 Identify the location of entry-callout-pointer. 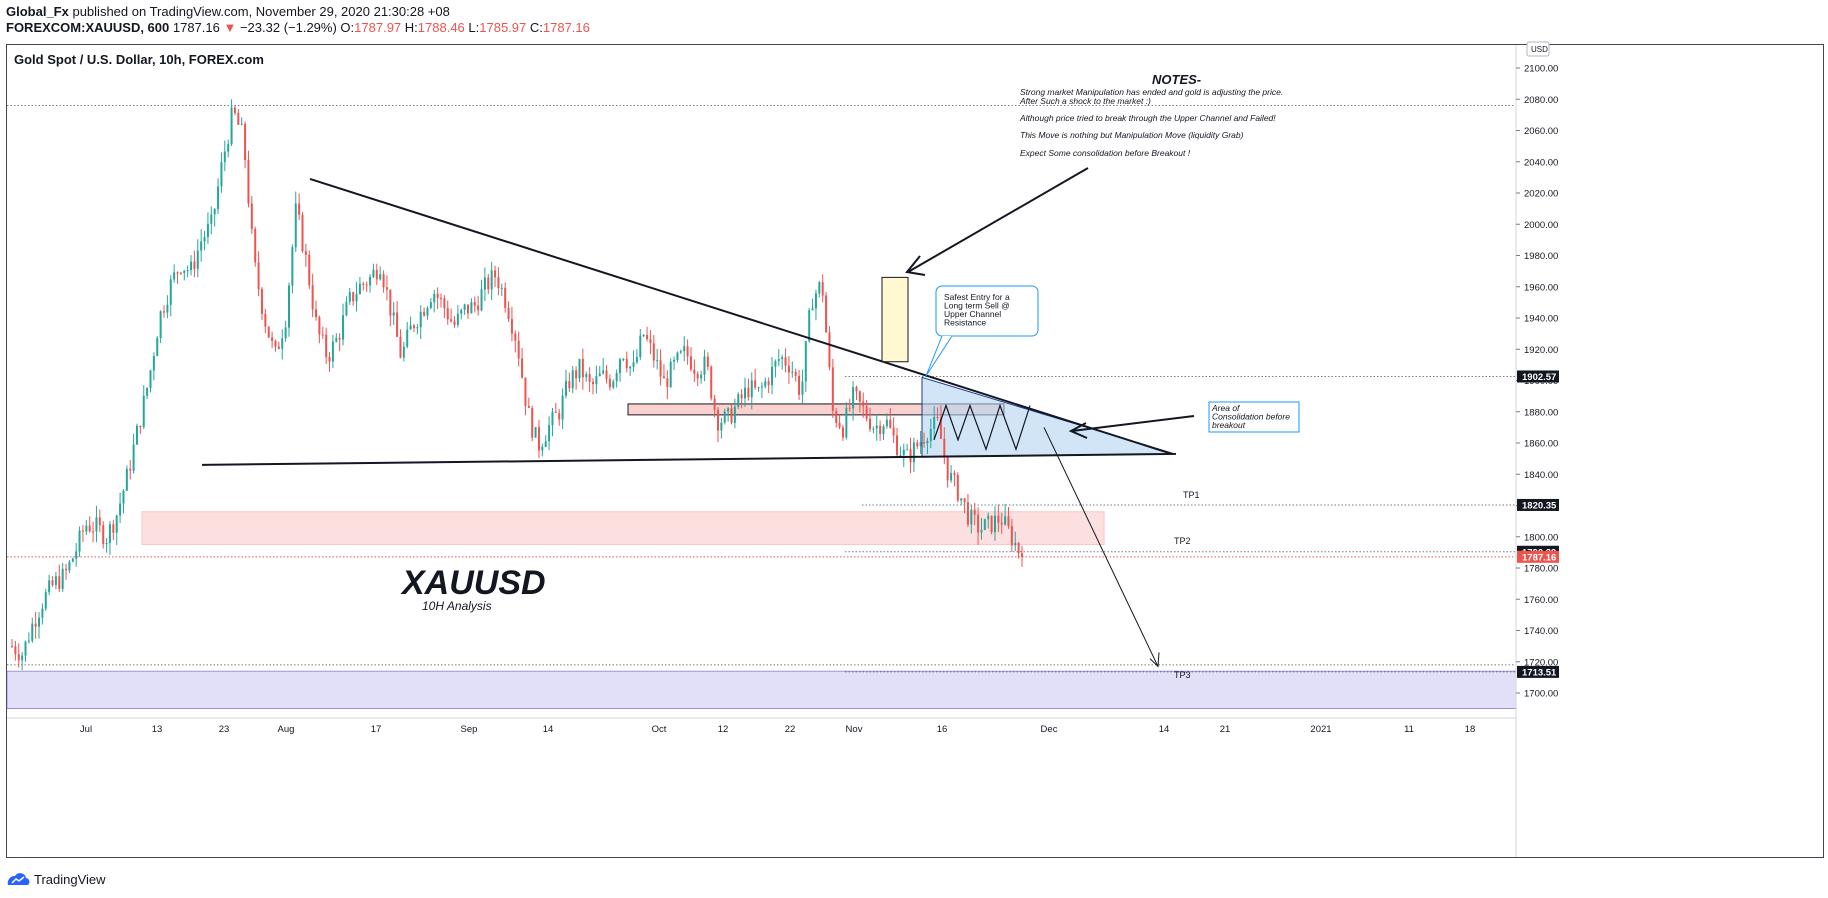
(939, 356).